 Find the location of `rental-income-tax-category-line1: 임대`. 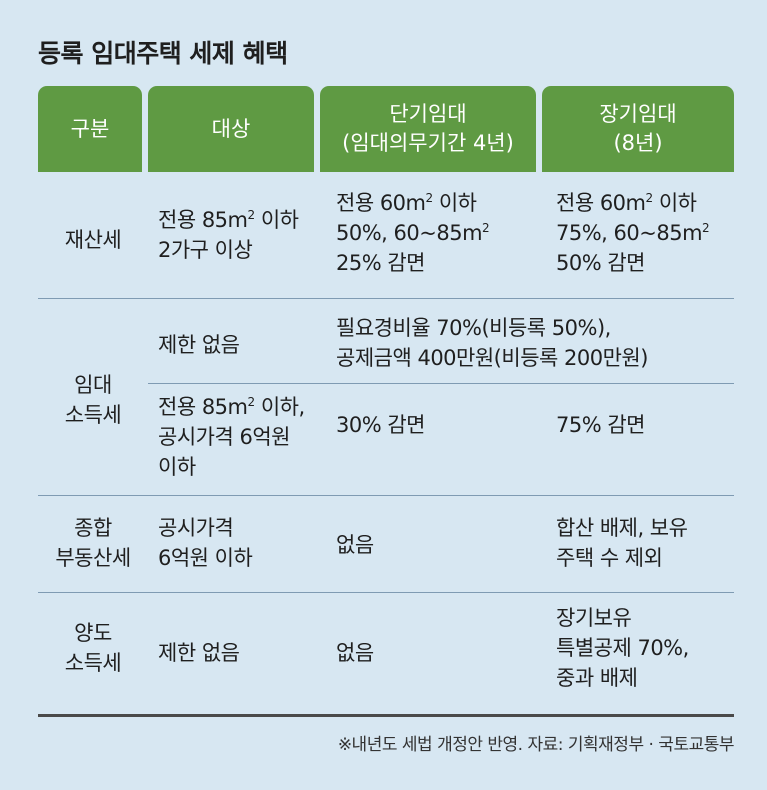

rental-income-tax-category-line1: 임대 is located at coordinates (93, 385).